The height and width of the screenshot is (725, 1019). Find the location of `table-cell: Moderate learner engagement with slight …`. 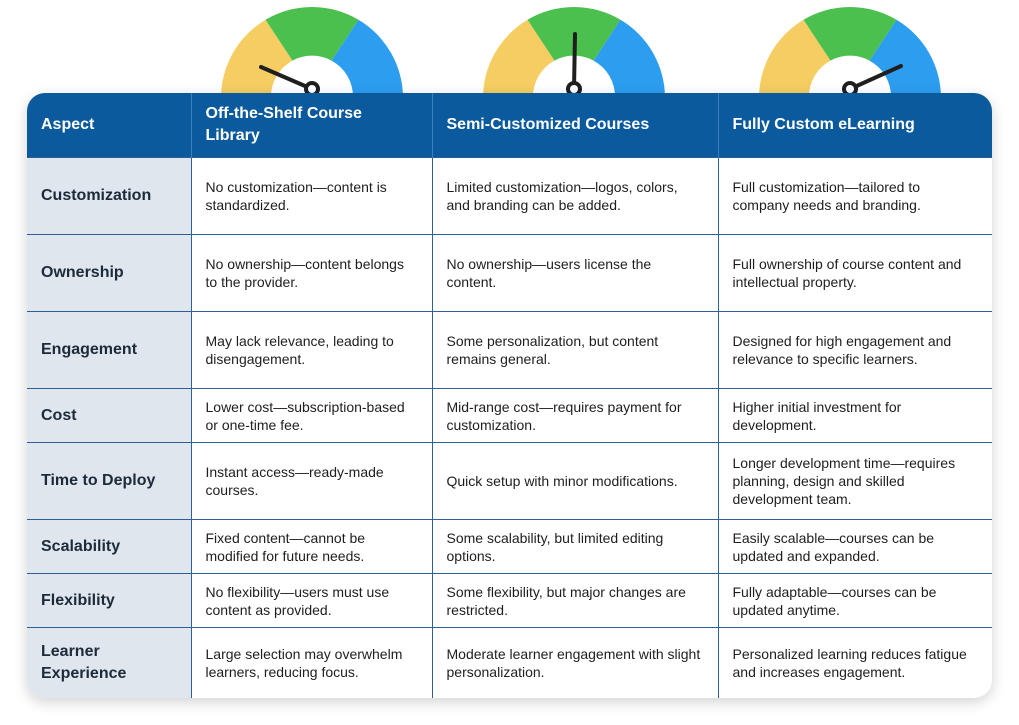

table-cell: Moderate learner engagement with slight … is located at coordinates (575, 662).